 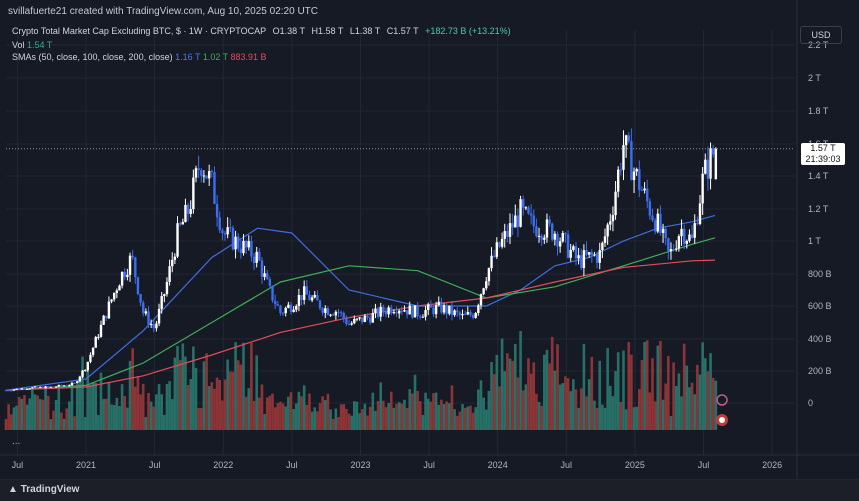 I want to click on volume-value: 1.54 T, so click(x=40, y=45).